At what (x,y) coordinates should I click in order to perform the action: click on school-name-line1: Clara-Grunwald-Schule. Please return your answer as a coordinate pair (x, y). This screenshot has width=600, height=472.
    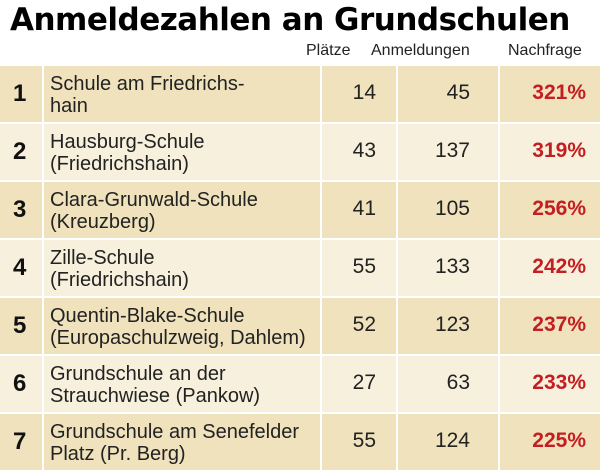
    Looking at the image, I should click on (154, 200).